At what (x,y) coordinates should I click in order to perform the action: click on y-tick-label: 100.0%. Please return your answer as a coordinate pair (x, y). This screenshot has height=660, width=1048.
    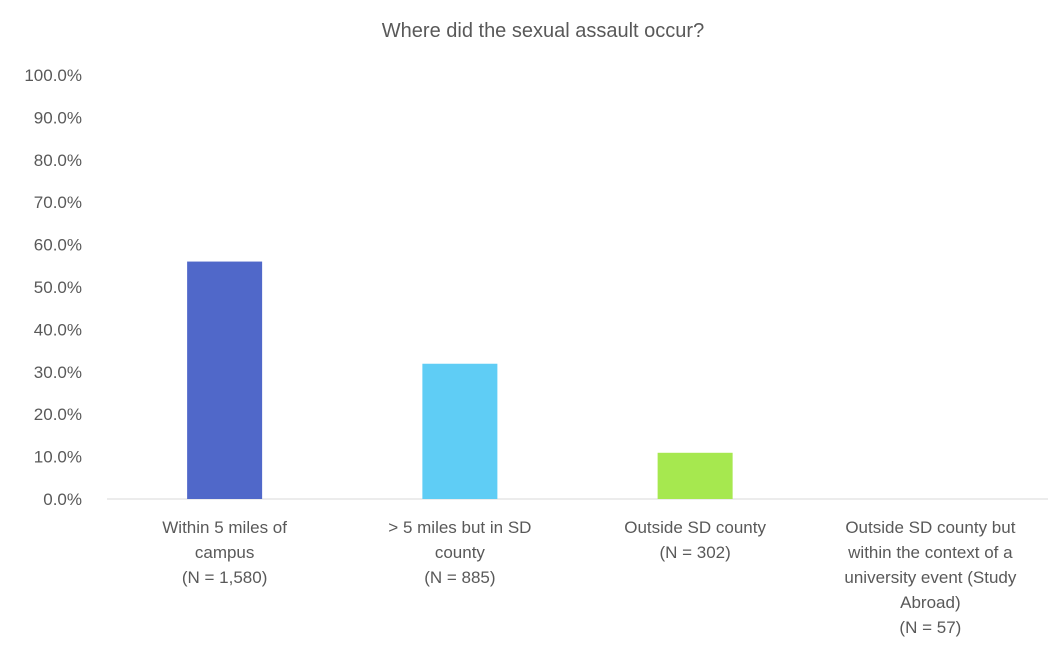
    Looking at the image, I should click on (53, 75).